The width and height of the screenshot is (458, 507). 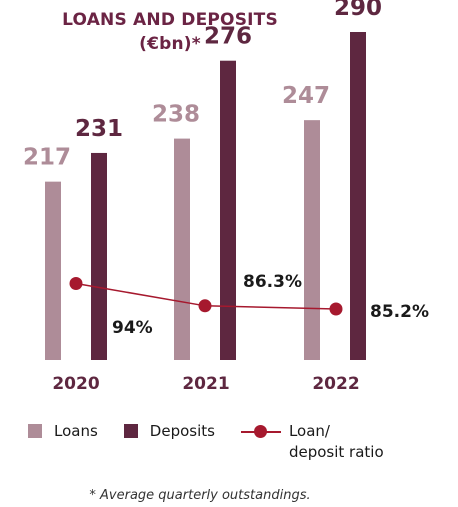 What do you see at coordinates (358, 10) in the screenshot?
I see `label-deposits-2022: 290` at bounding box center [358, 10].